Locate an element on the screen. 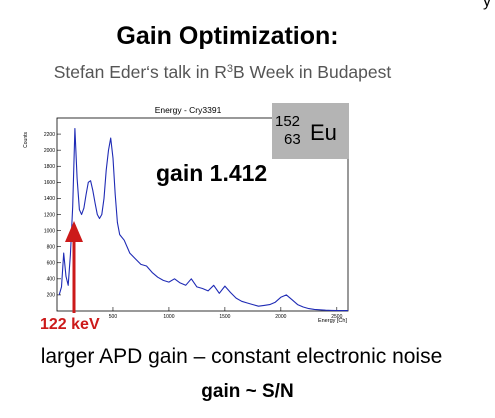 The height and width of the screenshot is (418, 495). y-axis-label: Counts is located at coordinates (26, 140).